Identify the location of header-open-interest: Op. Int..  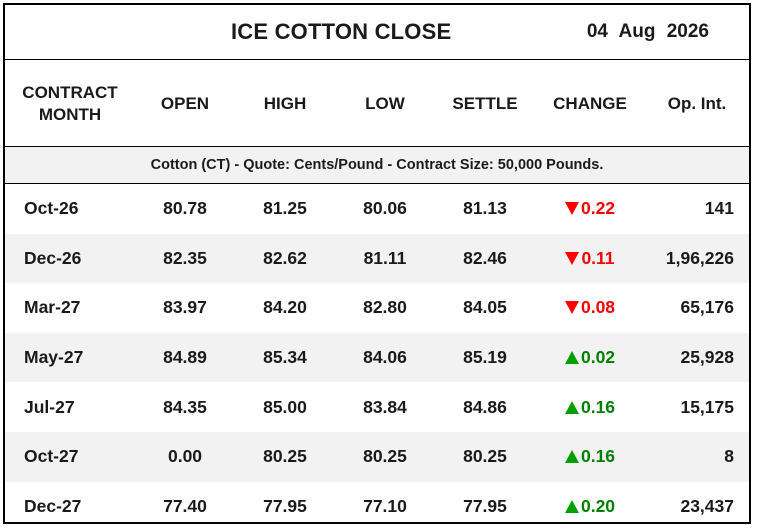
(697, 103).